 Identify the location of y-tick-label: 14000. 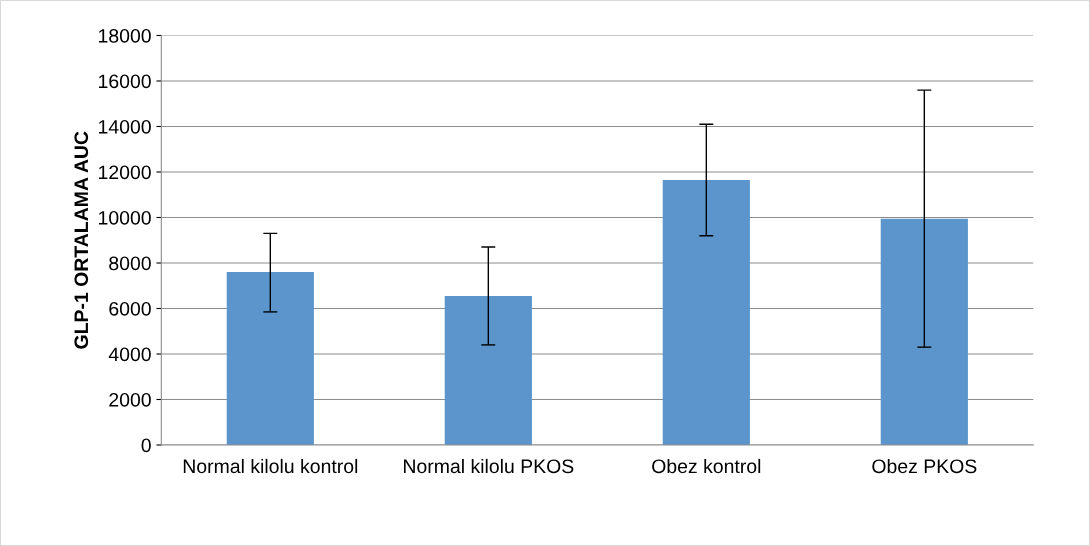
(125, 126).